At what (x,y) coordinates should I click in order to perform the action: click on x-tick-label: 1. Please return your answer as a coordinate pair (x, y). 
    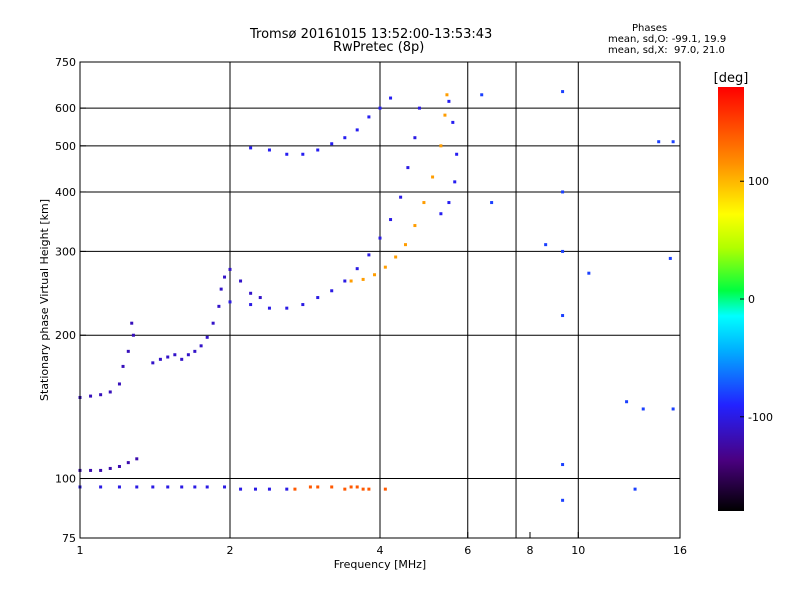
    Looking at the image, I should click on (80, 550).